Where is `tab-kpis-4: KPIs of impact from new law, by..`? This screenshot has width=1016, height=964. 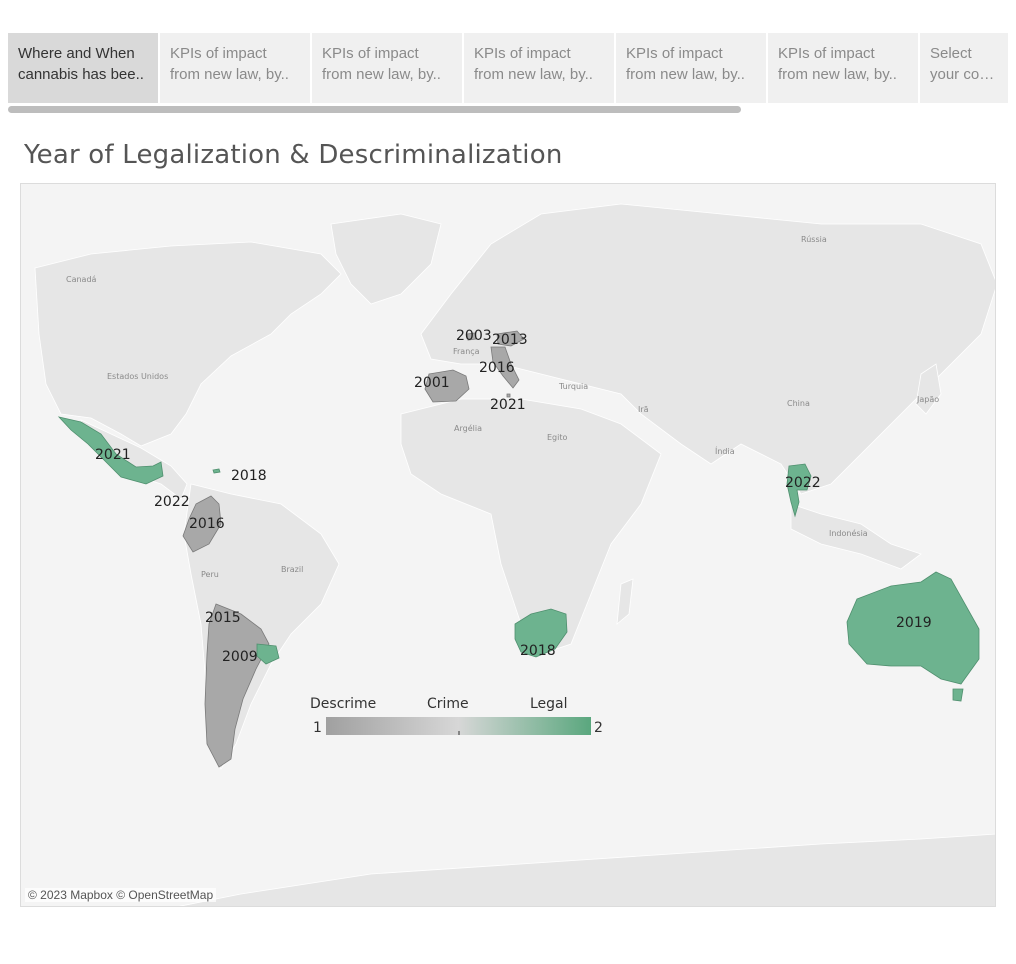
tab-kpis-4: KPIs of impact from new law, by.. is located at coordinates (691, 68).